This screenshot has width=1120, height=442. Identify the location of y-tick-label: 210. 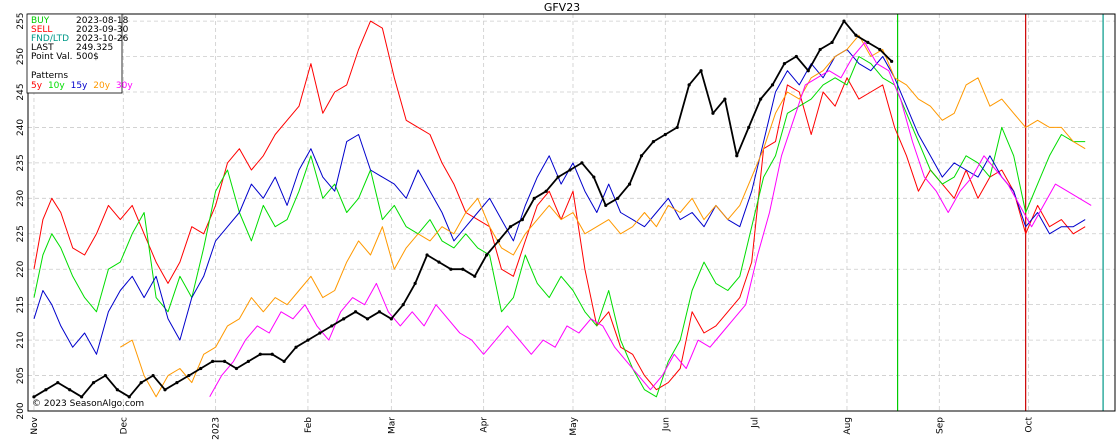
(21, 339).